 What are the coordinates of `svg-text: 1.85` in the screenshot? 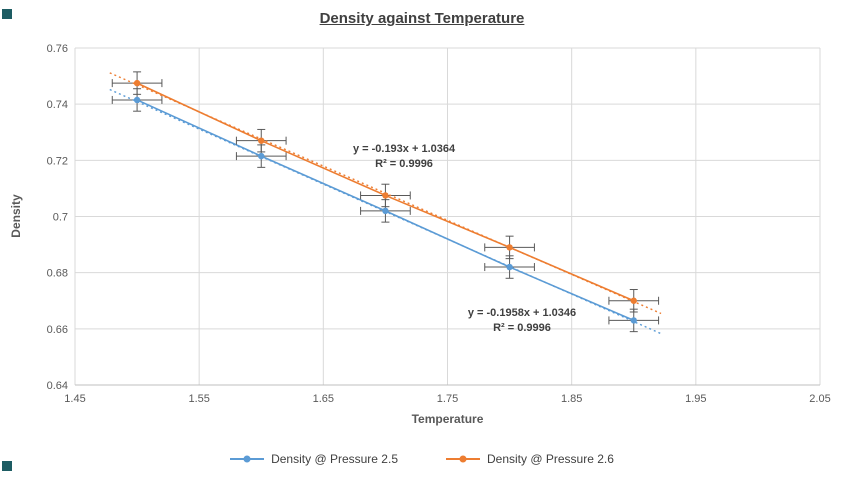 It's located at (571, 399).